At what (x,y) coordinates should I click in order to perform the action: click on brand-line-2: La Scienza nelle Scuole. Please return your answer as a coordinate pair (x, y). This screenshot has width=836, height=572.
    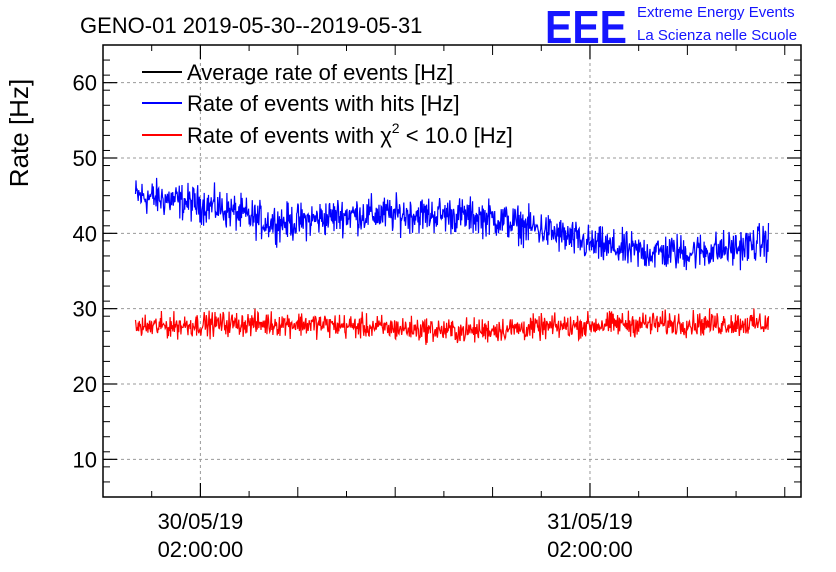
    Looking at the image, I should click on (717, 35).